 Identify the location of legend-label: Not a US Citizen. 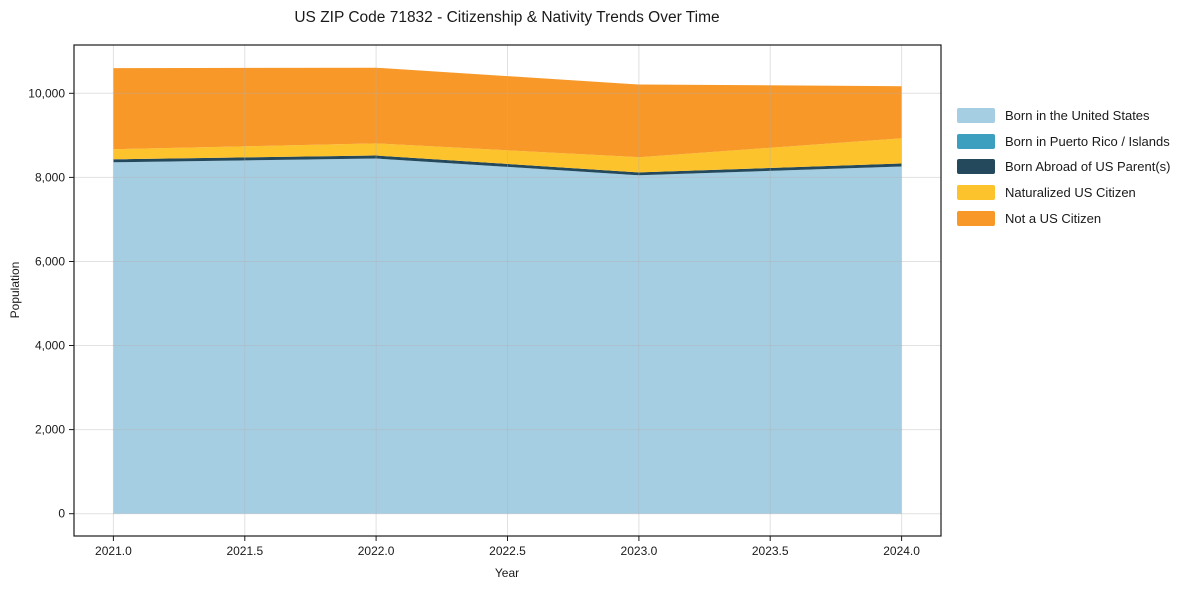
(1053, 218).